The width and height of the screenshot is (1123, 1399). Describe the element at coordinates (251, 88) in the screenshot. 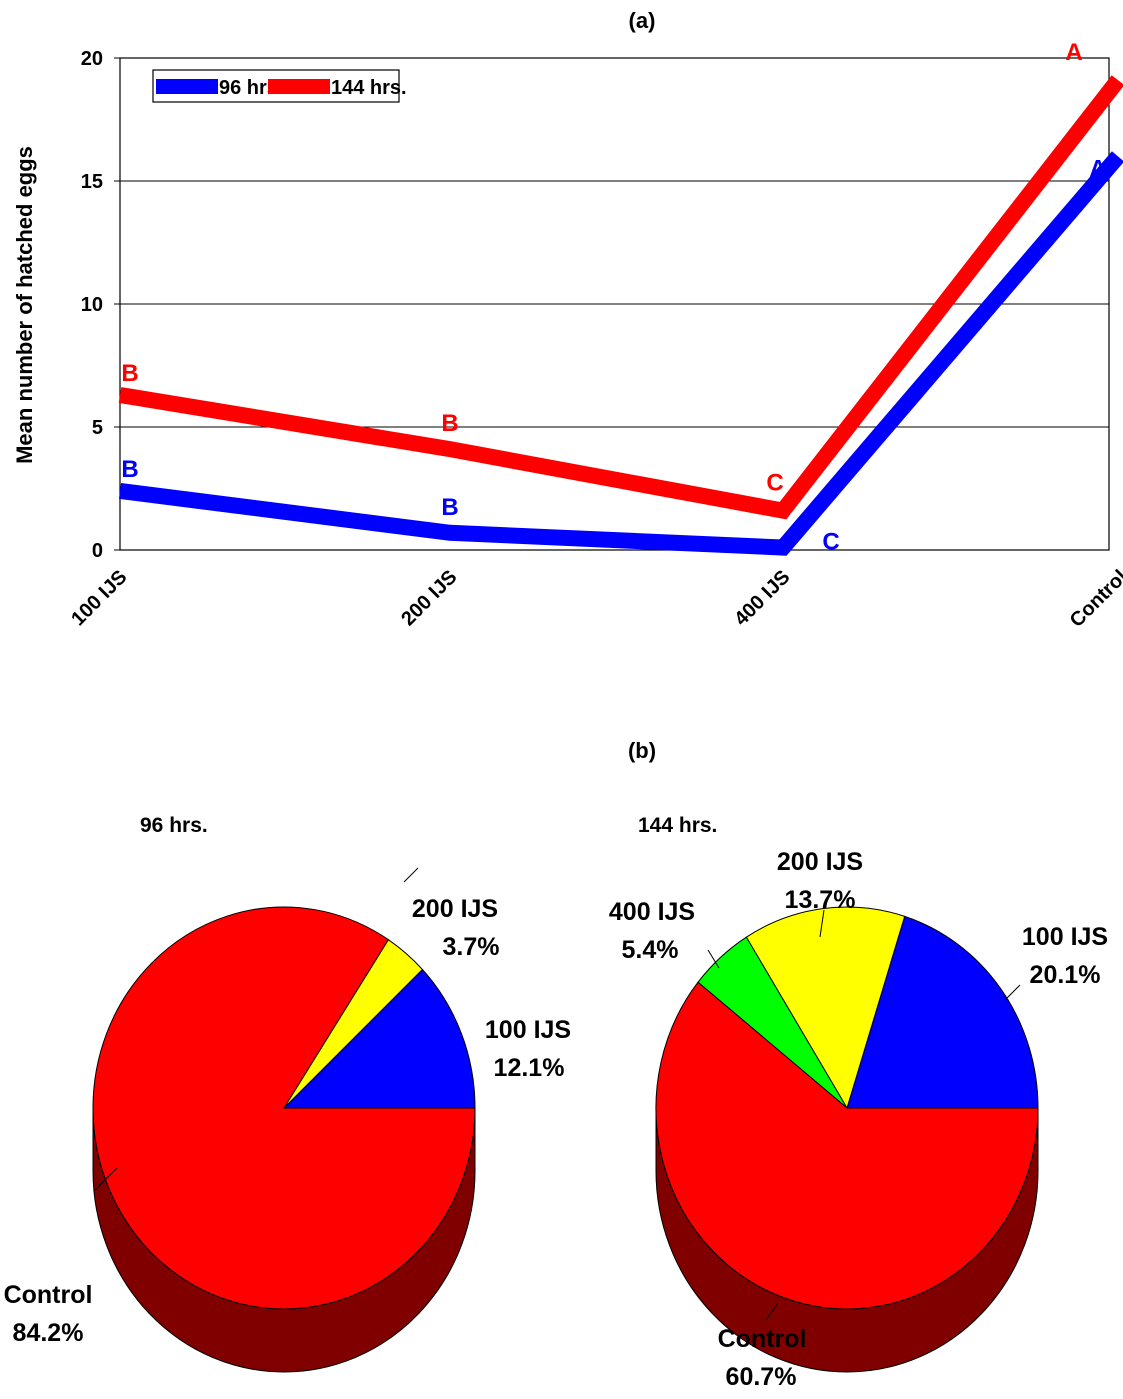

I see `legend-label-96h: 96 hrs.` at that location.